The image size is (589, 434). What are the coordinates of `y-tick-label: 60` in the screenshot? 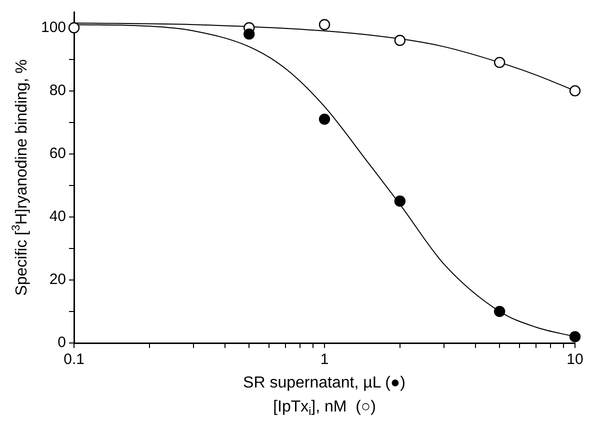 It's located at (57, 153).